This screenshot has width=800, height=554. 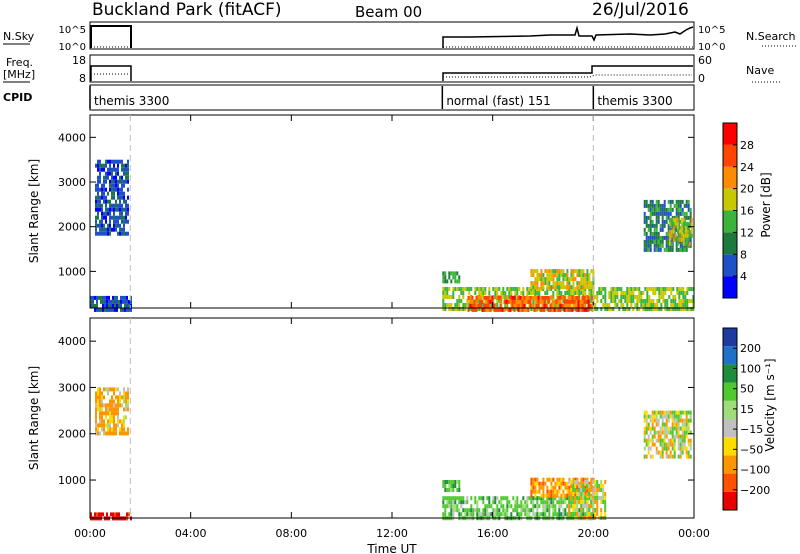 I want to click on freq-unit: [MHz], so click(x=19, y=74).